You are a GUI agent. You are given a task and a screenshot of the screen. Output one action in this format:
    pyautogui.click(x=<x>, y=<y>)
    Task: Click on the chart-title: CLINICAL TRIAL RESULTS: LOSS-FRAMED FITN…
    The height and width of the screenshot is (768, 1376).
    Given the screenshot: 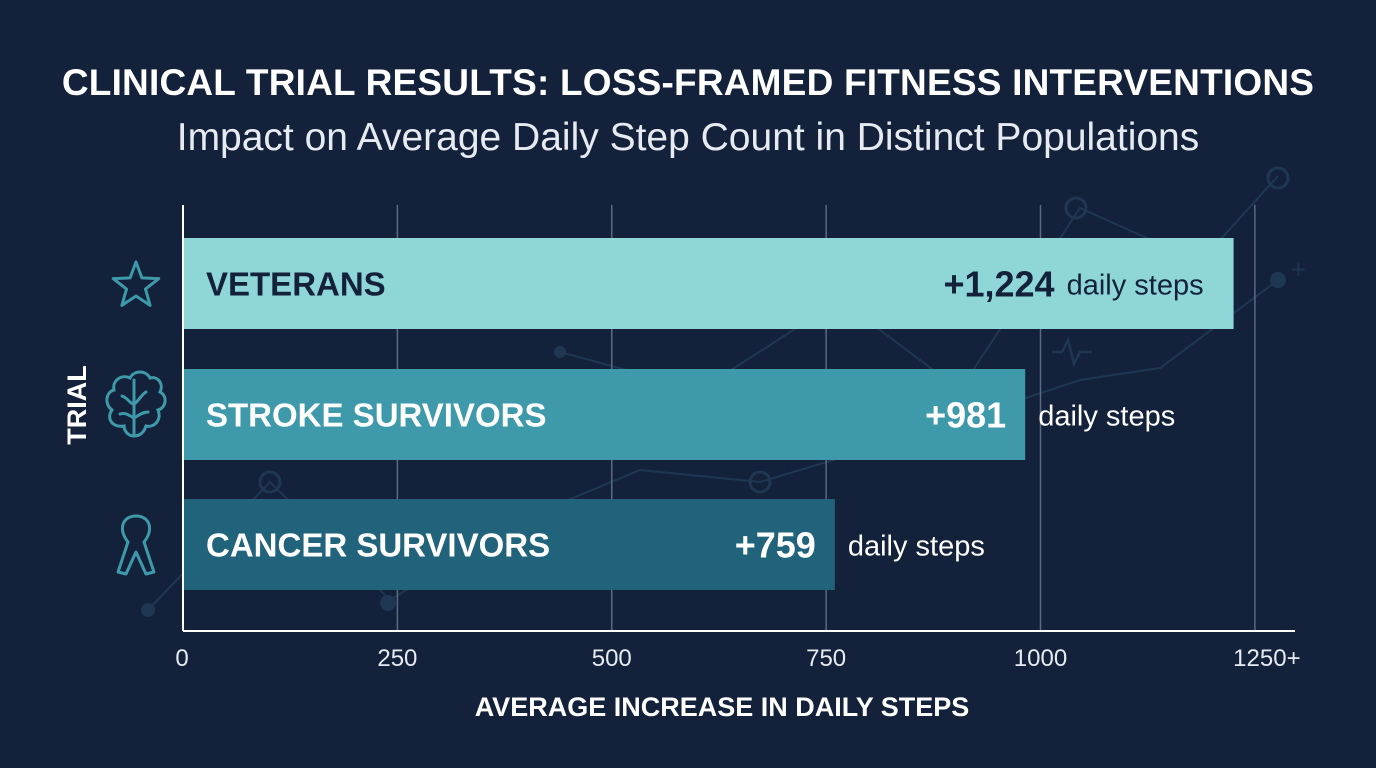 What is the action you would take?
    pyautogui.click(x=688, y=82)
    